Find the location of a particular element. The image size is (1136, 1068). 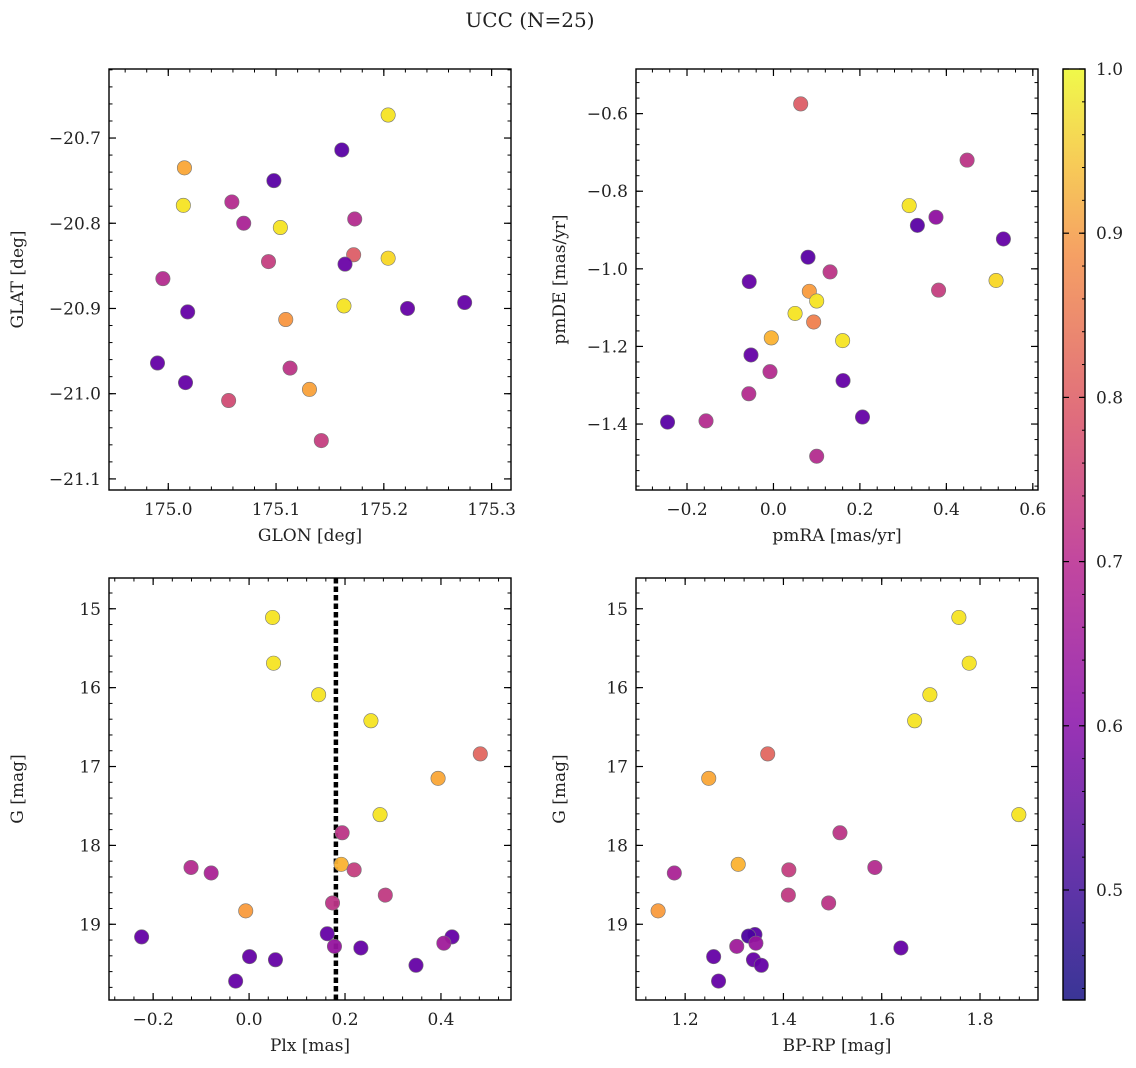

y-tick-label: −1.0 is located at coordinates (607, 270).